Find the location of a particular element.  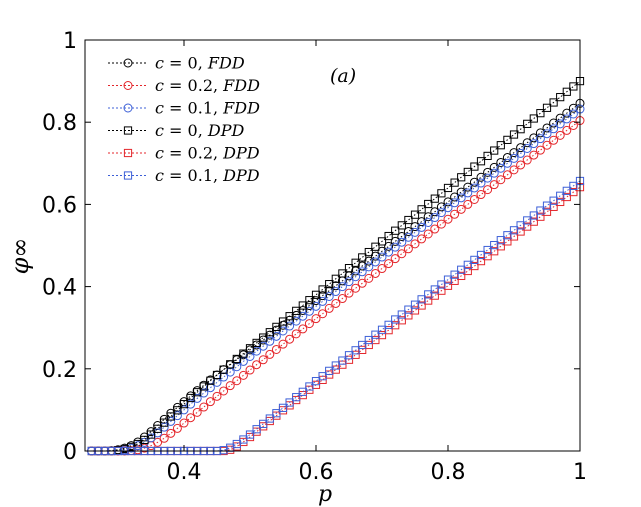

x-tick-label: 0.8 is located at coordinates (448, 472).